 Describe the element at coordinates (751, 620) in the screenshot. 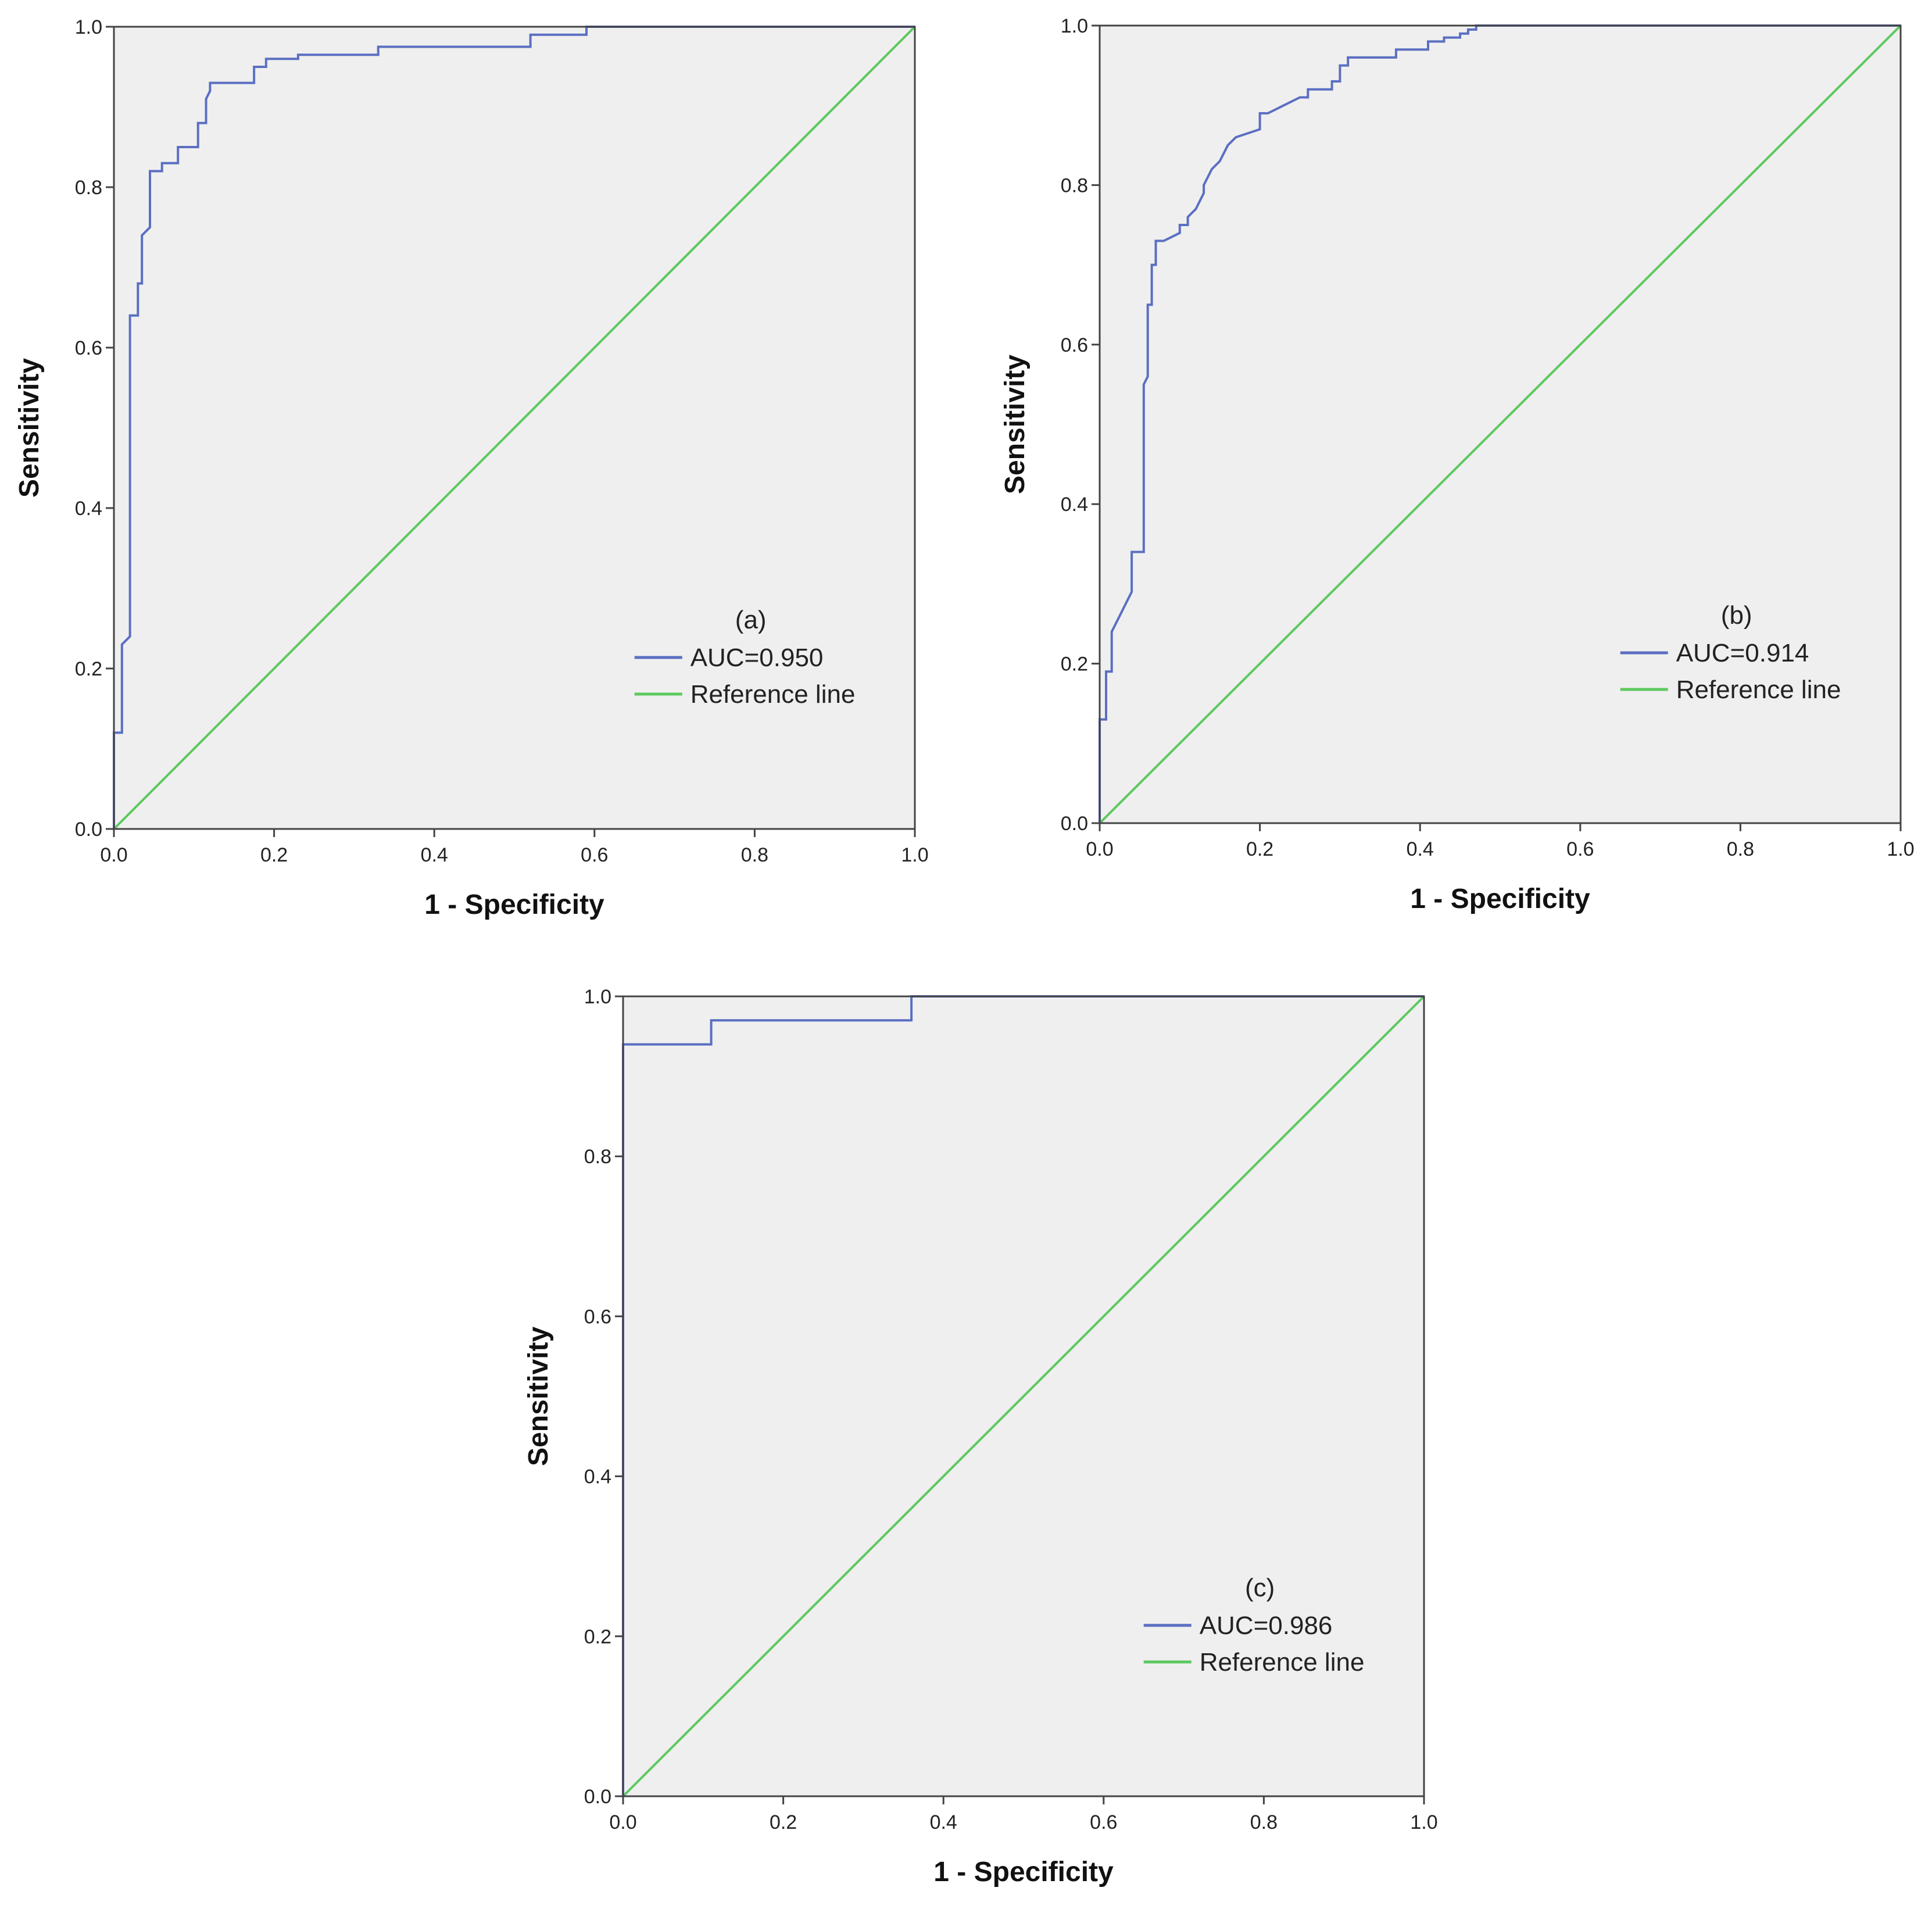

I see `legend-title: (a)` at that location.